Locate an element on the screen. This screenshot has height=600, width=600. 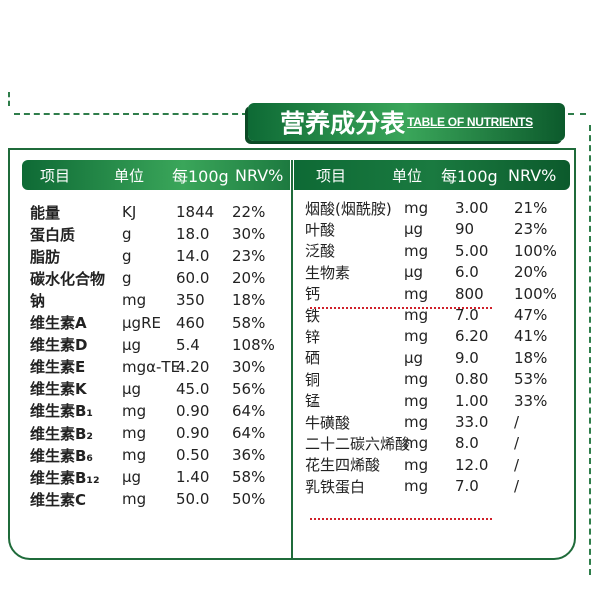
nutrient-name: 叶酸 is located at coordinates (320, 229).